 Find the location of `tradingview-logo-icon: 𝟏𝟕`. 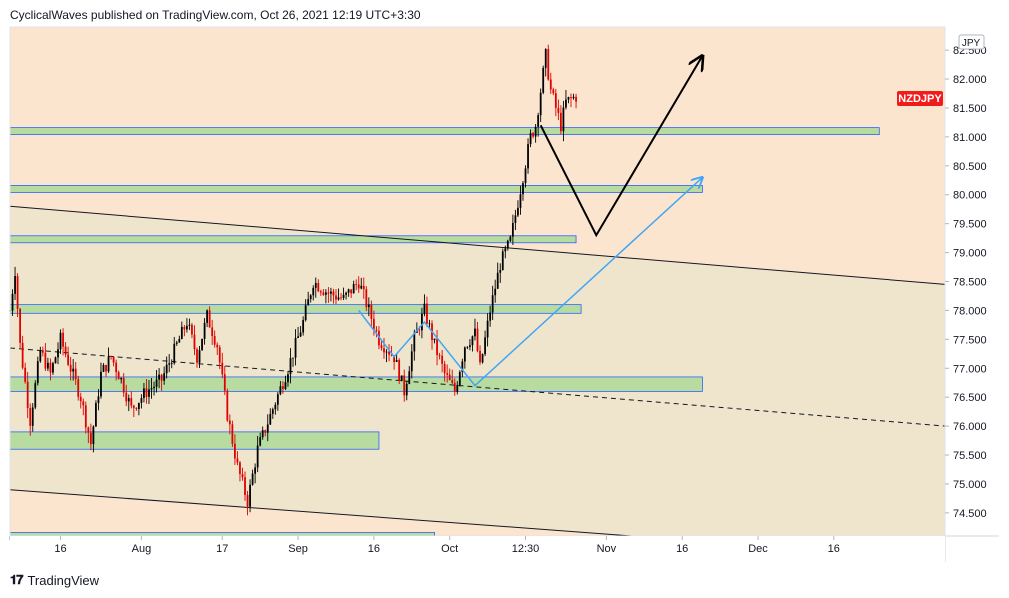

tradingview-logo-icon: 𝟏𝟕 is located at coordinates (17, 579).